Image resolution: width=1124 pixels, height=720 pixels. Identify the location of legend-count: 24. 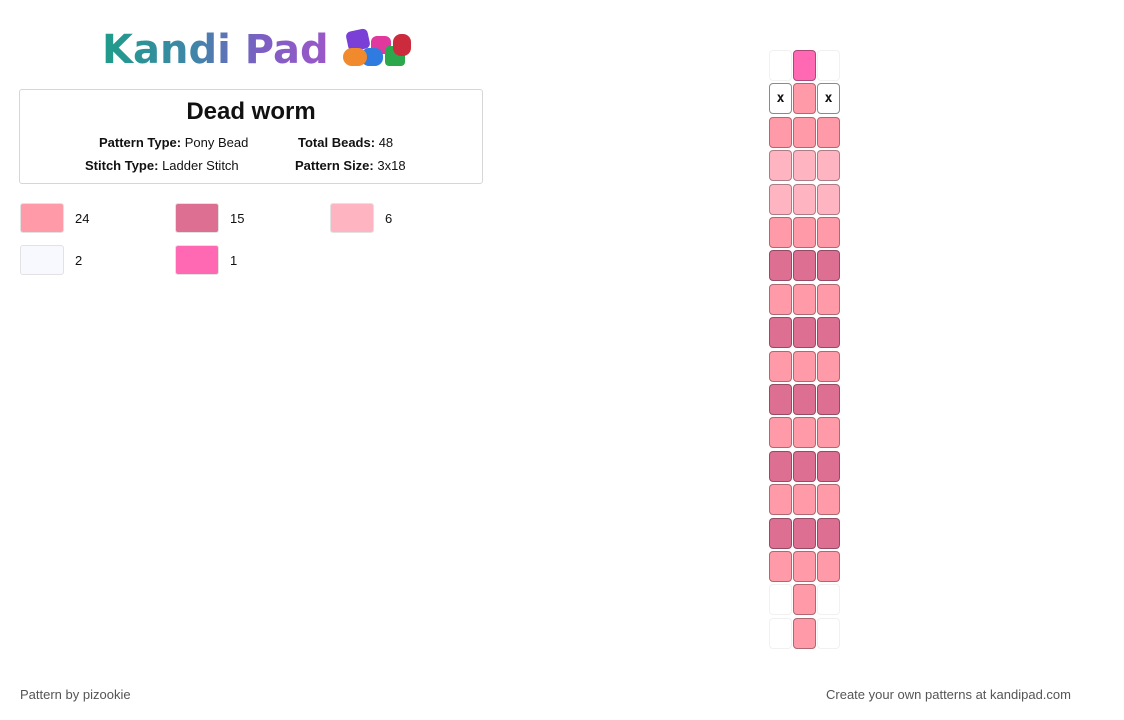
(82, 218).